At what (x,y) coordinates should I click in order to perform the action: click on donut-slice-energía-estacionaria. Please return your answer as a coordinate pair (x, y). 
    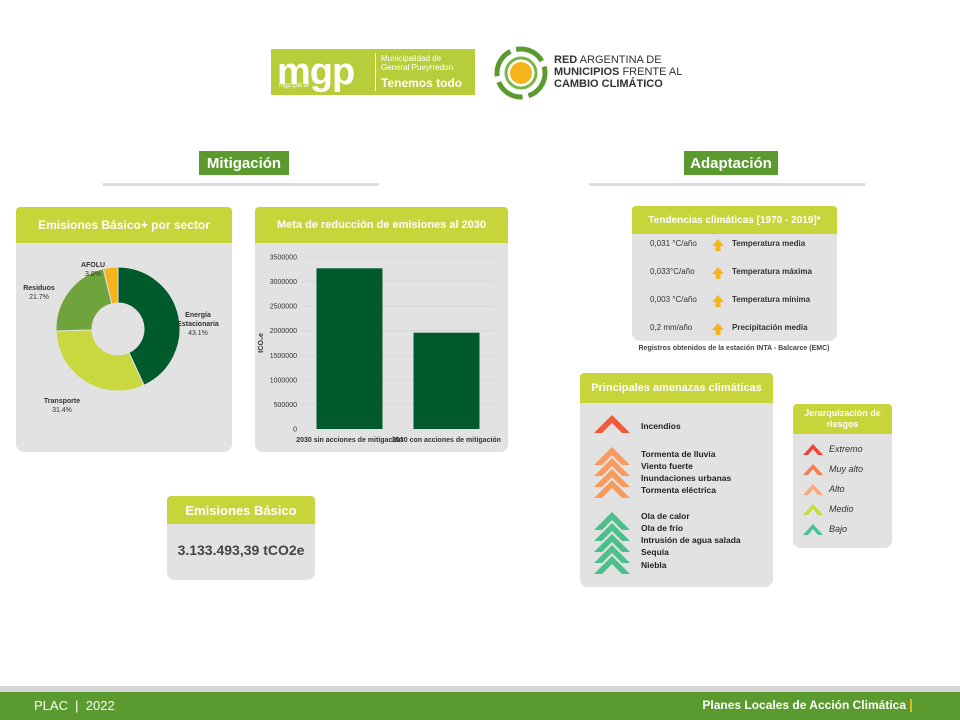
    Looking at the image, I should click on (149, 326).